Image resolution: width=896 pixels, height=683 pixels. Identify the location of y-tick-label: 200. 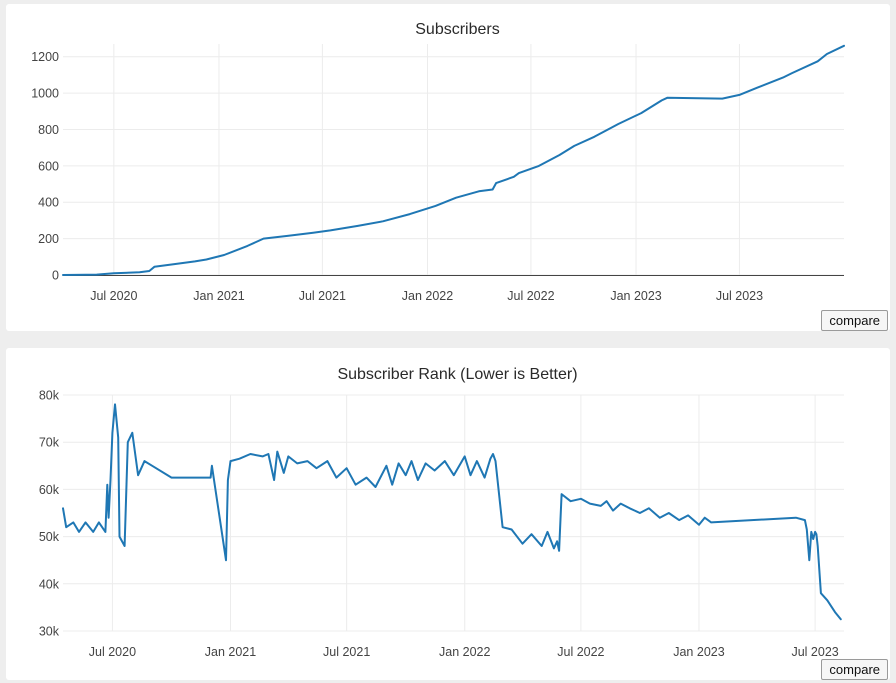
(48, 239).